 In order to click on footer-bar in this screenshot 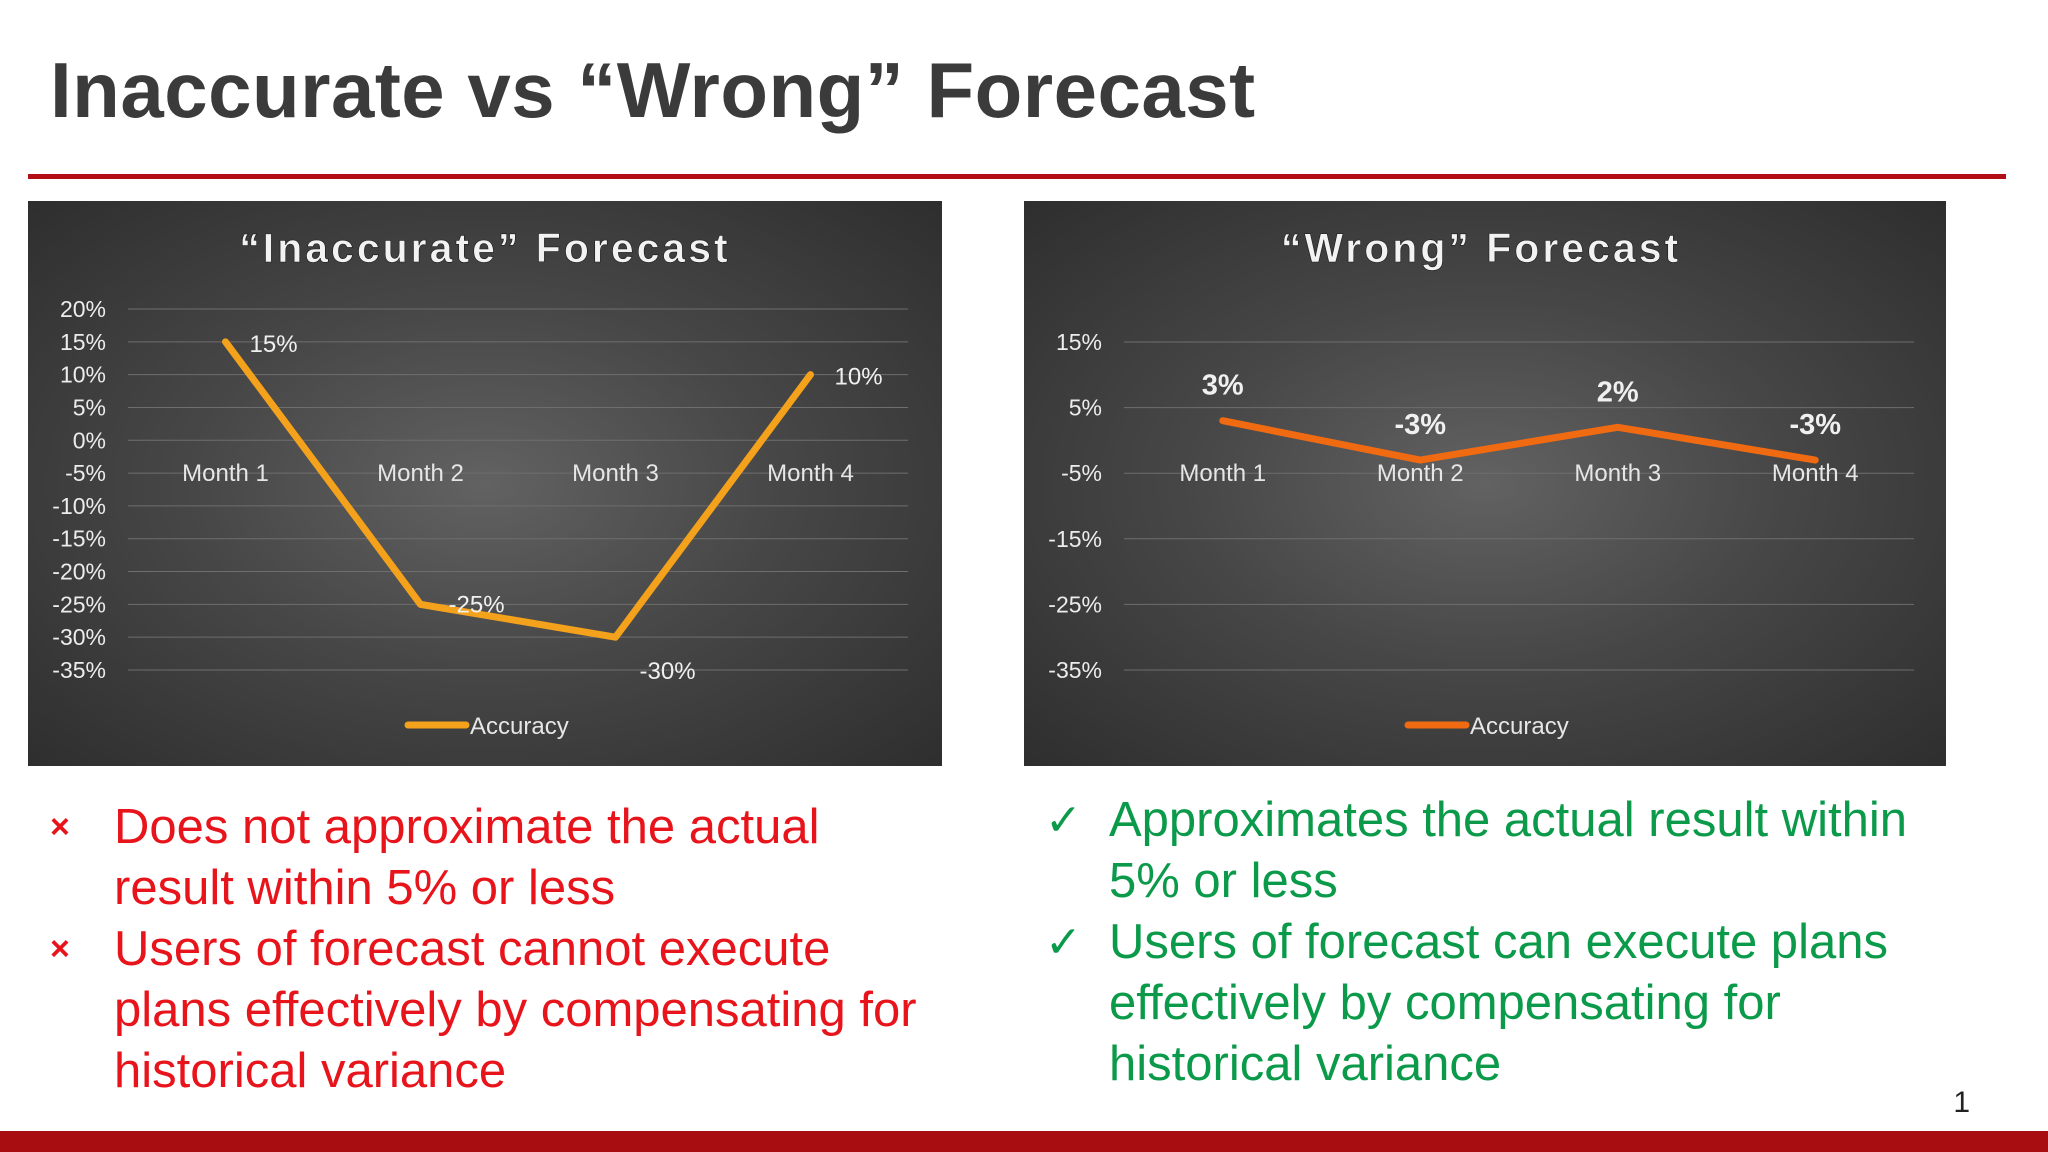, I will do `click(1024, 1141)`.